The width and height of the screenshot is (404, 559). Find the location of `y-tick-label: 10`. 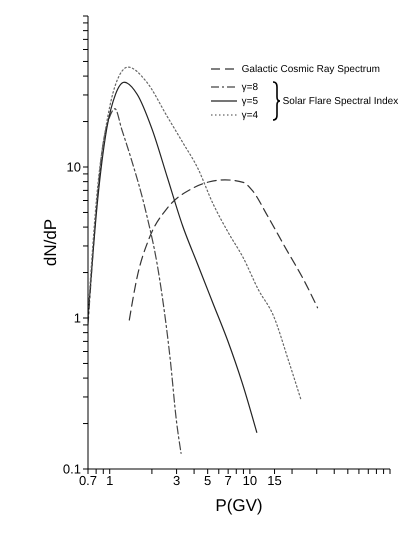

y-tick-label: 10 is located at coordinates (73, 167).